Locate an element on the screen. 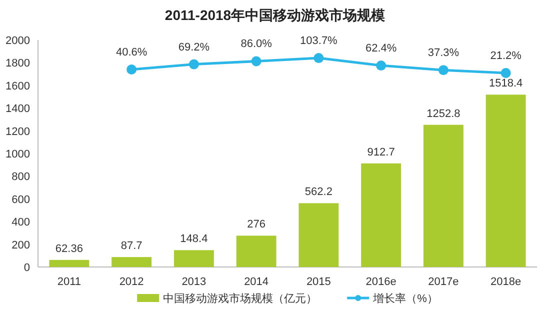 The image size is (550, 319). x-tick-label: 2011 is located at coordinates (69, 282).